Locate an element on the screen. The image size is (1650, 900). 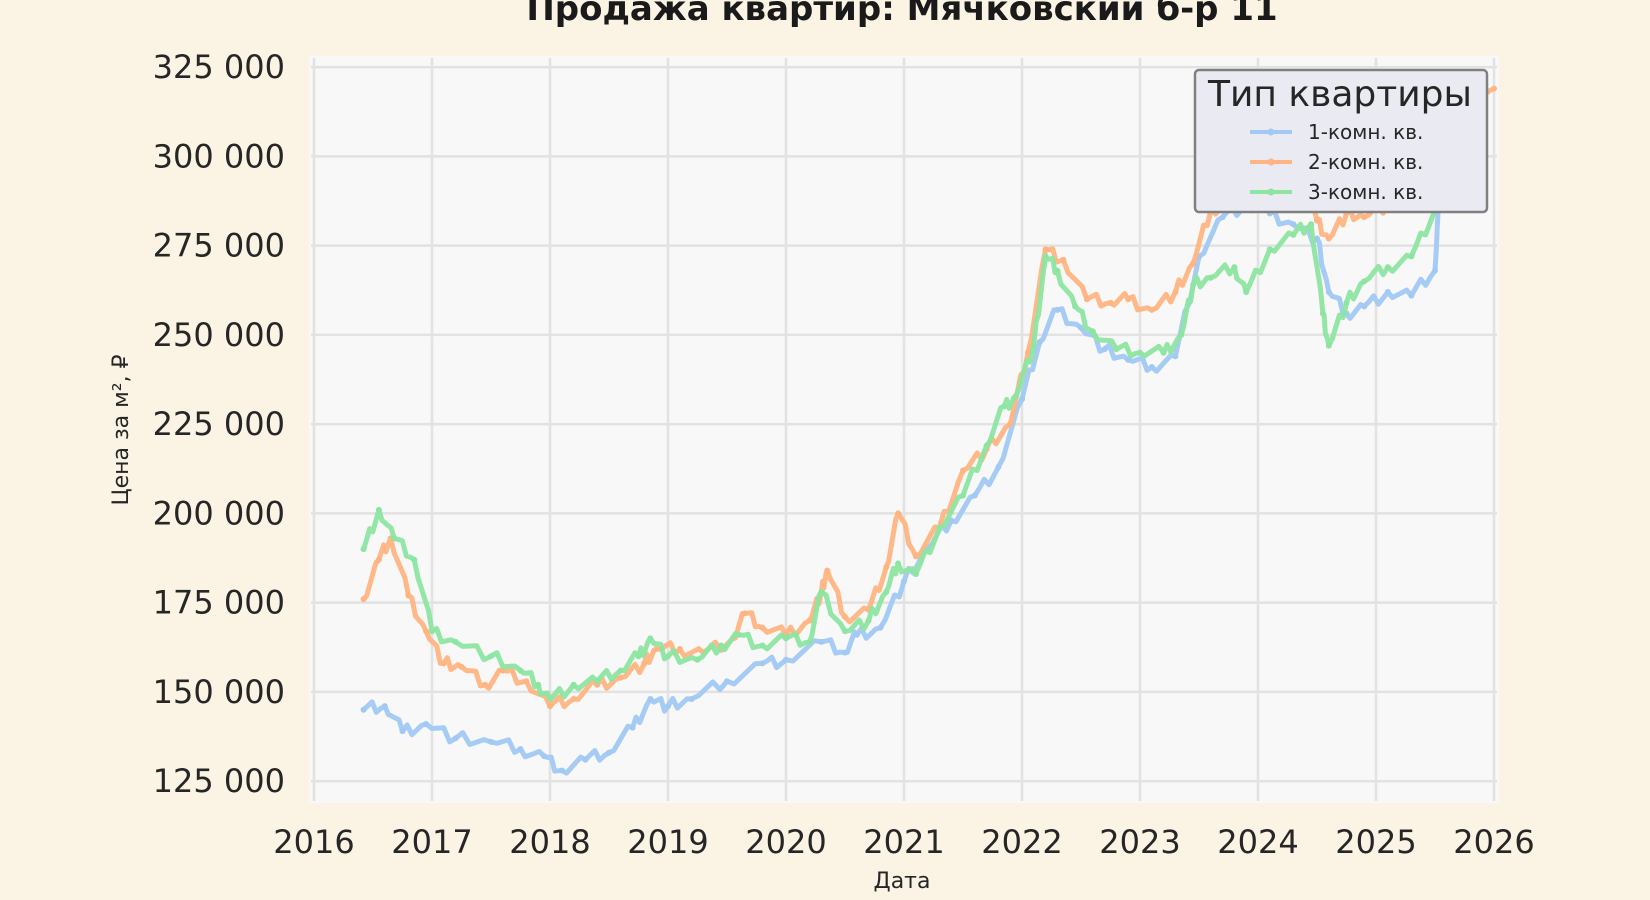
y-tick-label: 250 000 is located at coordinates (219, 335).